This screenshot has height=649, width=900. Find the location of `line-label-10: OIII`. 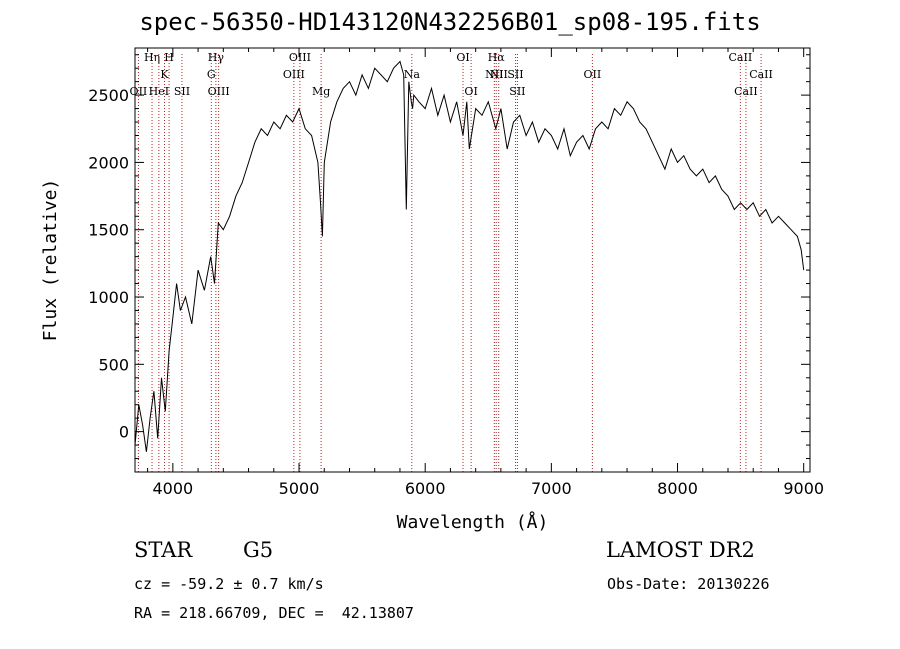

line-label-10: OIII is located at coordinates (300, 57).